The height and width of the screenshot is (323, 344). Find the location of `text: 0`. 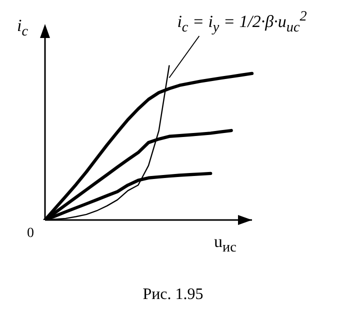

text: 0 is located at coordinates (30, 234).